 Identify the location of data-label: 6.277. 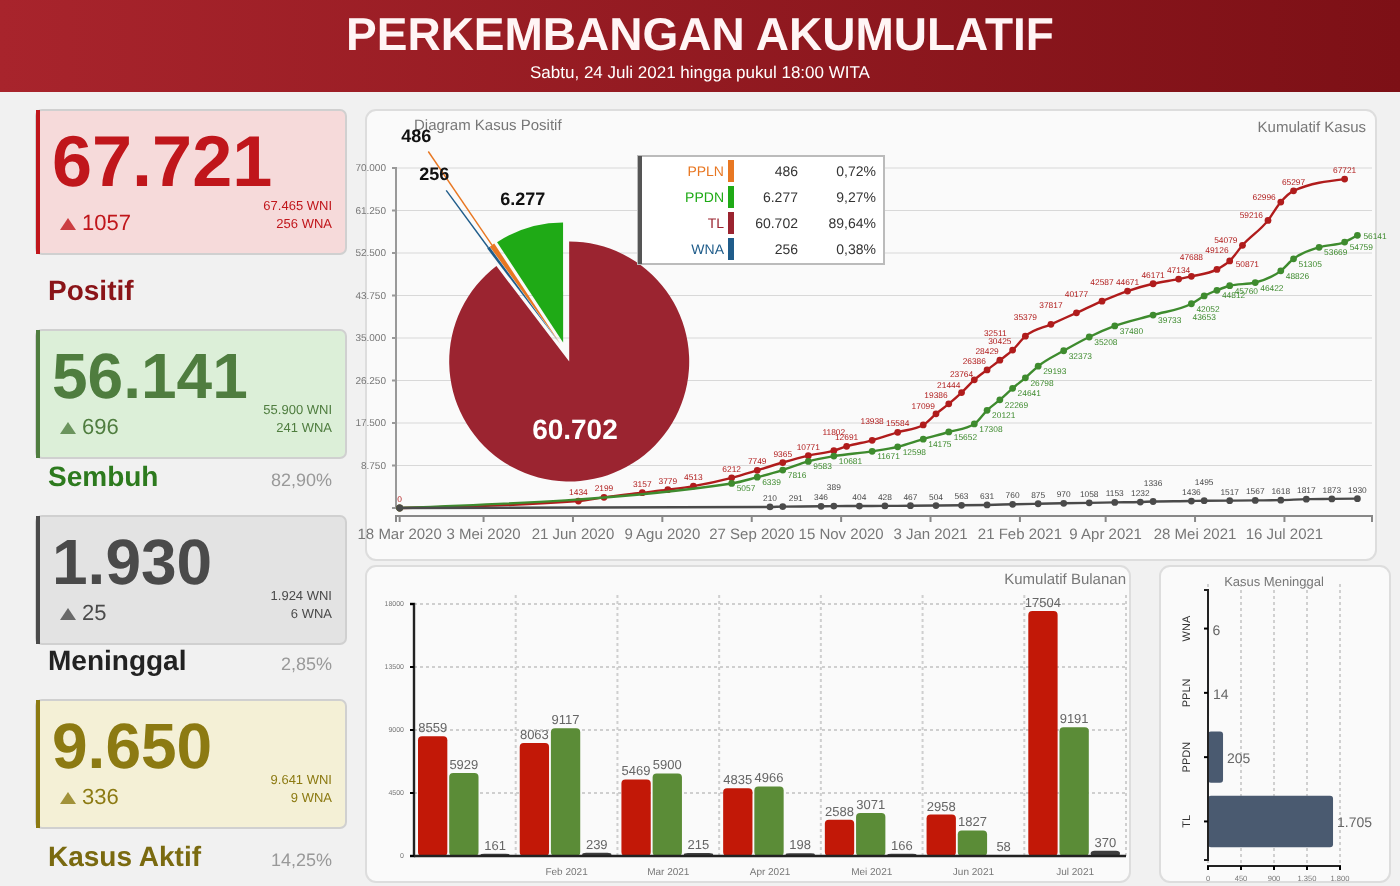
(523, 198).